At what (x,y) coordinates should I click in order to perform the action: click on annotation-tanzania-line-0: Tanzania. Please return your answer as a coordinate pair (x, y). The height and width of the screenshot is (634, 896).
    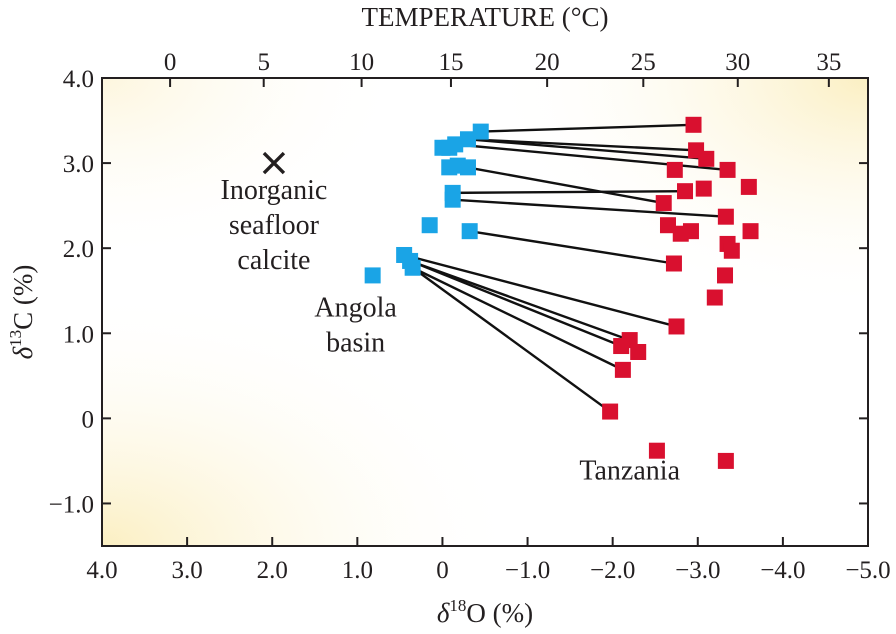
    Looking at the image, I should click on (629, 471).